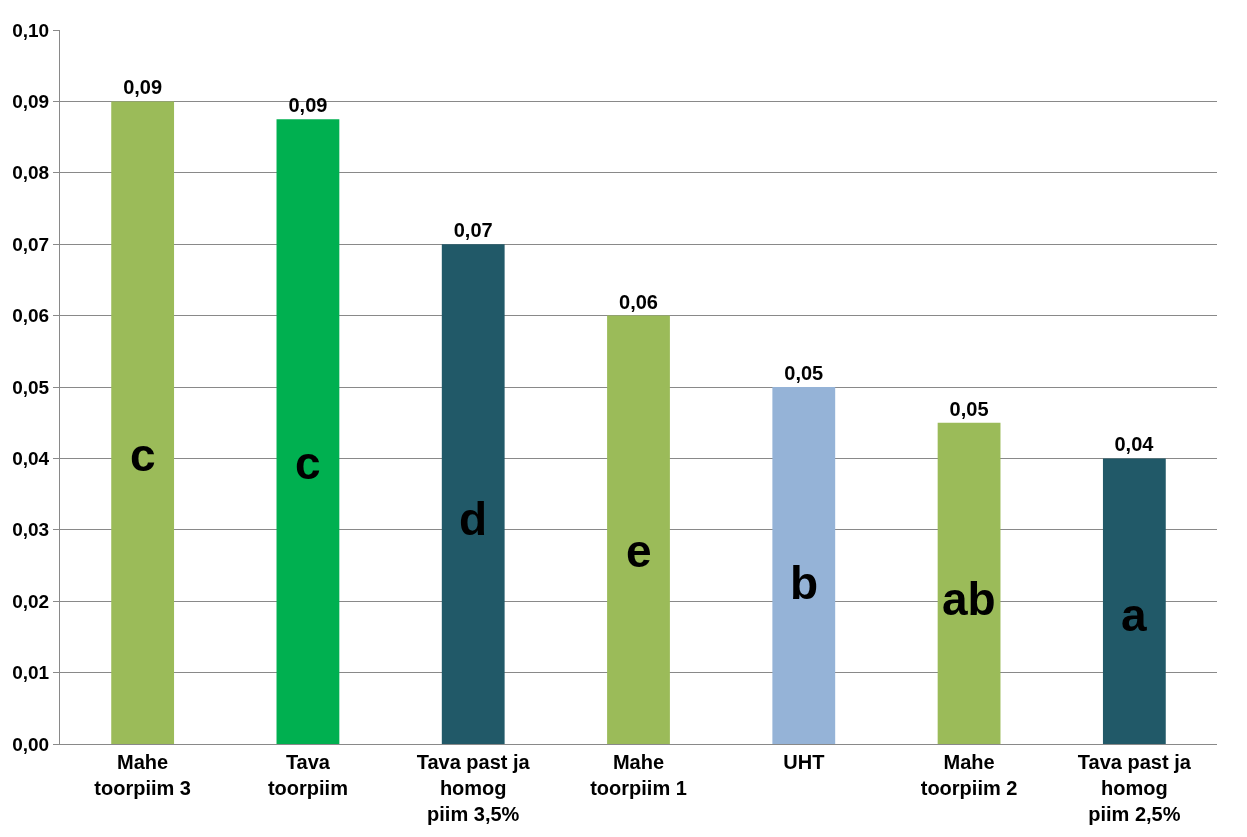 The height and width of the screenshot is (837, 1247). Describe the element at coordinates (1134, 788) in the screenshot. I see `x-tick-label: Tava past ja homog piim 2,5%` at that location.